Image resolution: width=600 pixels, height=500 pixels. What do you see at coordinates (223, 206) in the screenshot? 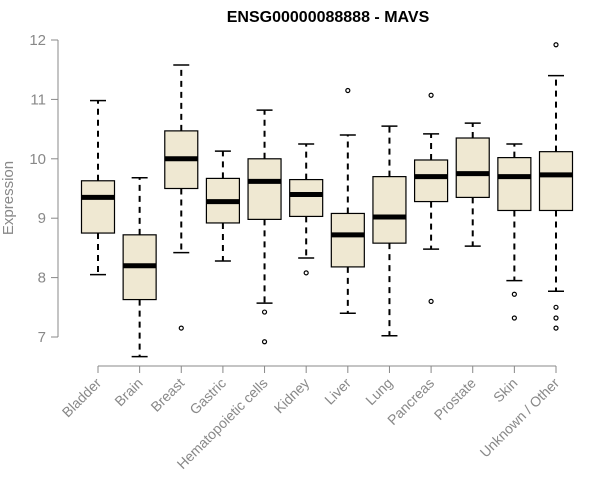
I see `box-gastric` at bounding box center [223, 206].